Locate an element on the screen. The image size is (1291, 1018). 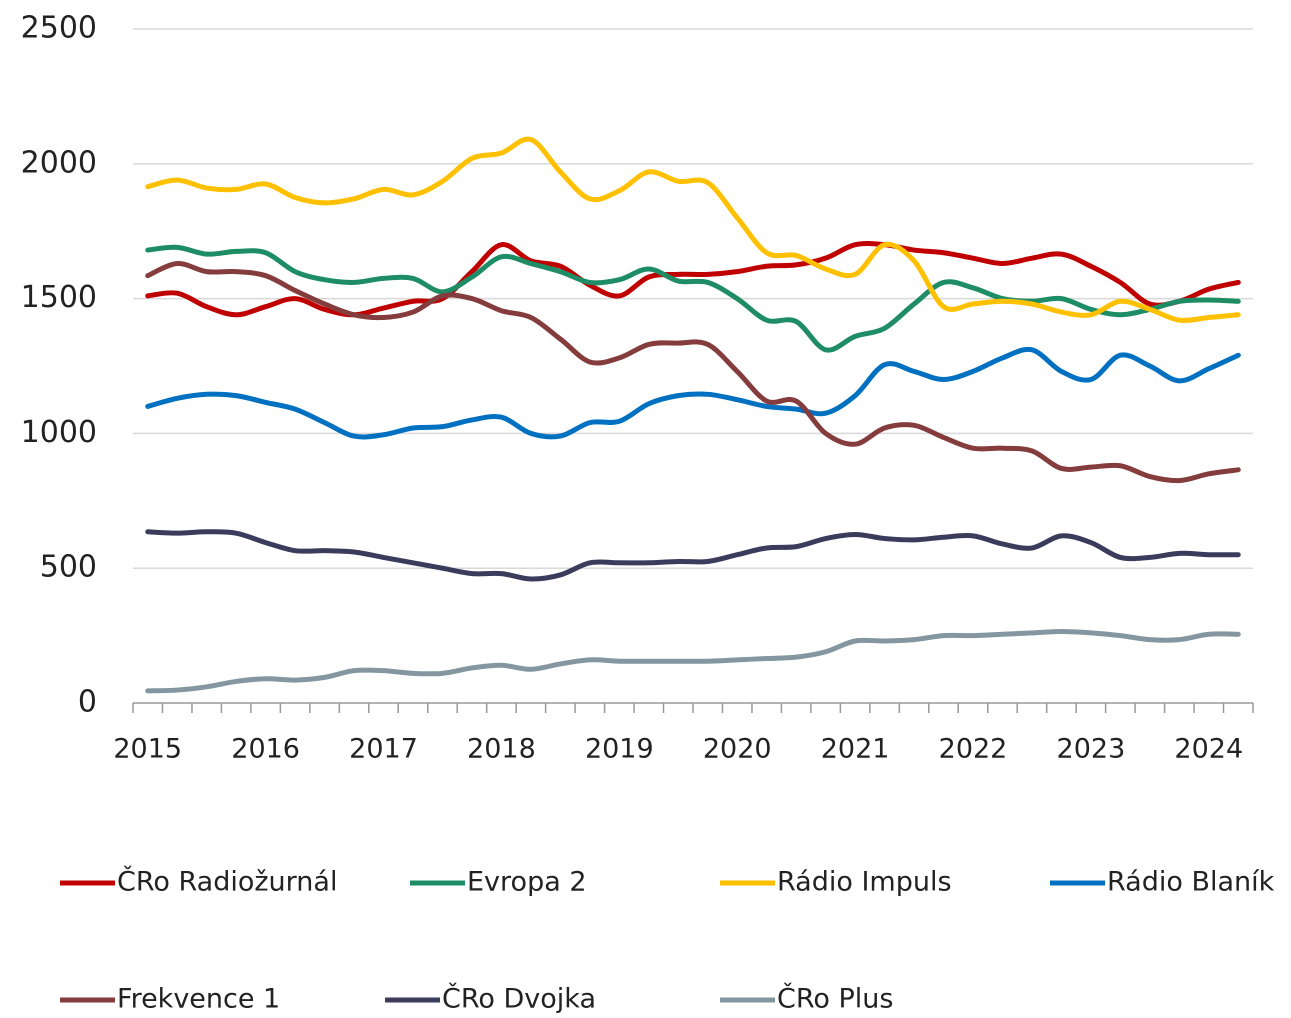
y-tick-label: 1500 is located at coordinates (59, 297).